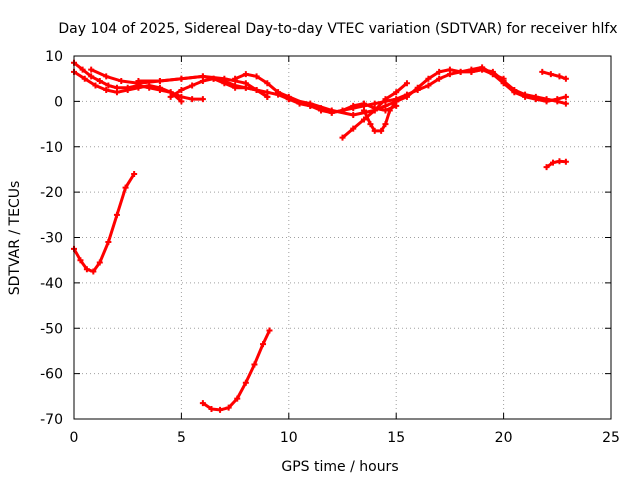 The image size is (640, 480). What do you see at coordinates (51, 148) in the screenshot?
I see `y-tick-label: -10` at bounding box center [51, 148].